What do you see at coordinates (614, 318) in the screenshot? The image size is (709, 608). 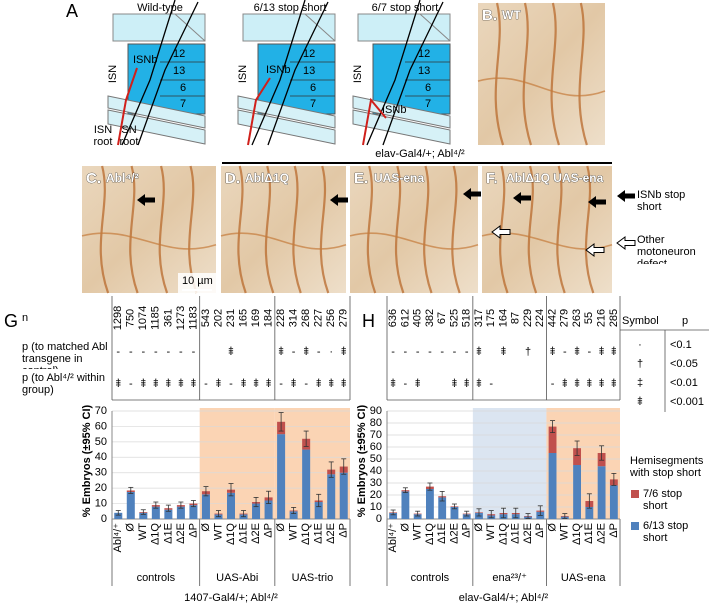 I see `n-value: 285` at bounding box center [614, 318].